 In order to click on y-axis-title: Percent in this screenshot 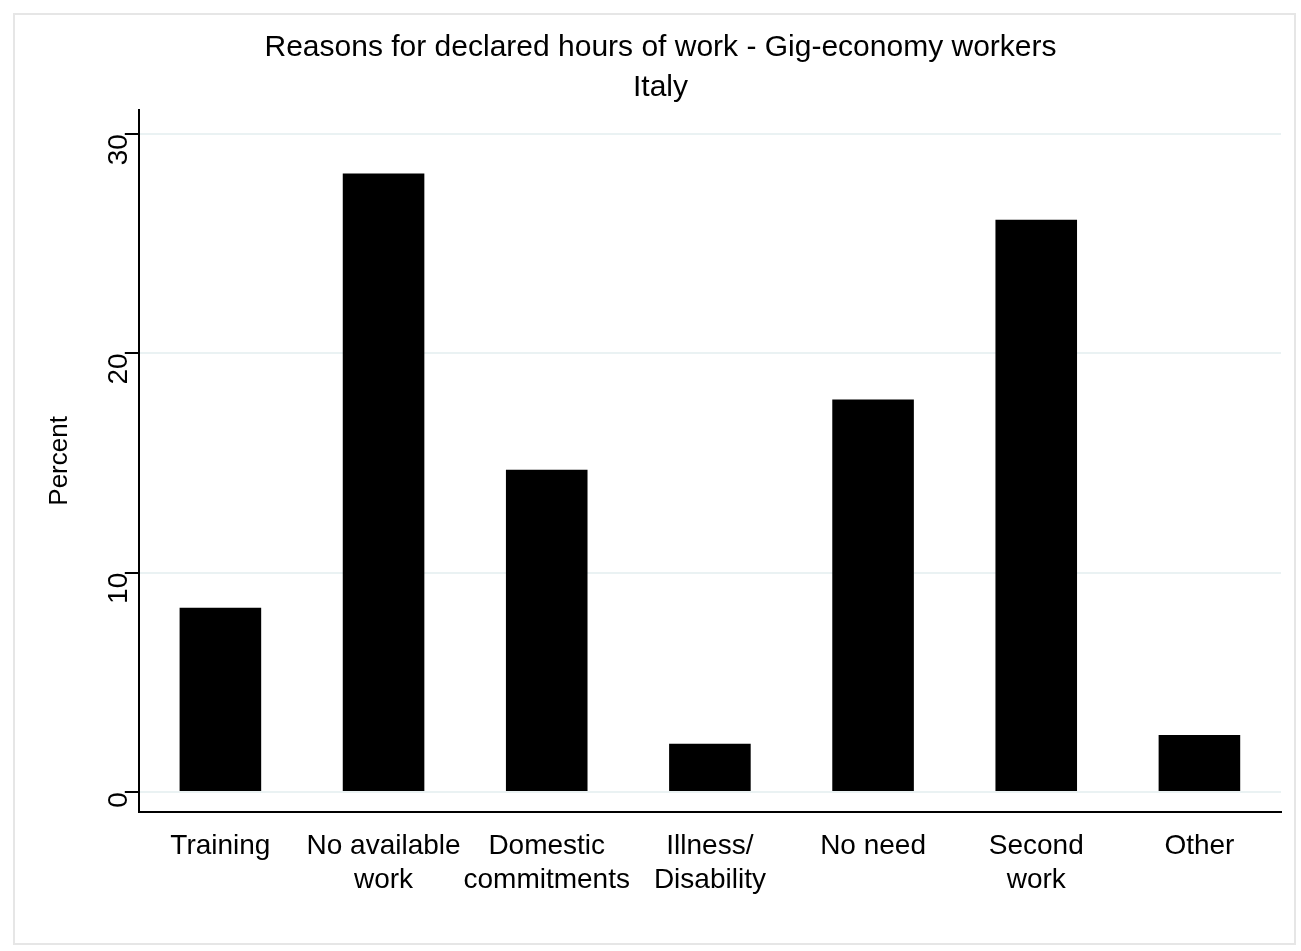, I will do `click(57, 460)`.